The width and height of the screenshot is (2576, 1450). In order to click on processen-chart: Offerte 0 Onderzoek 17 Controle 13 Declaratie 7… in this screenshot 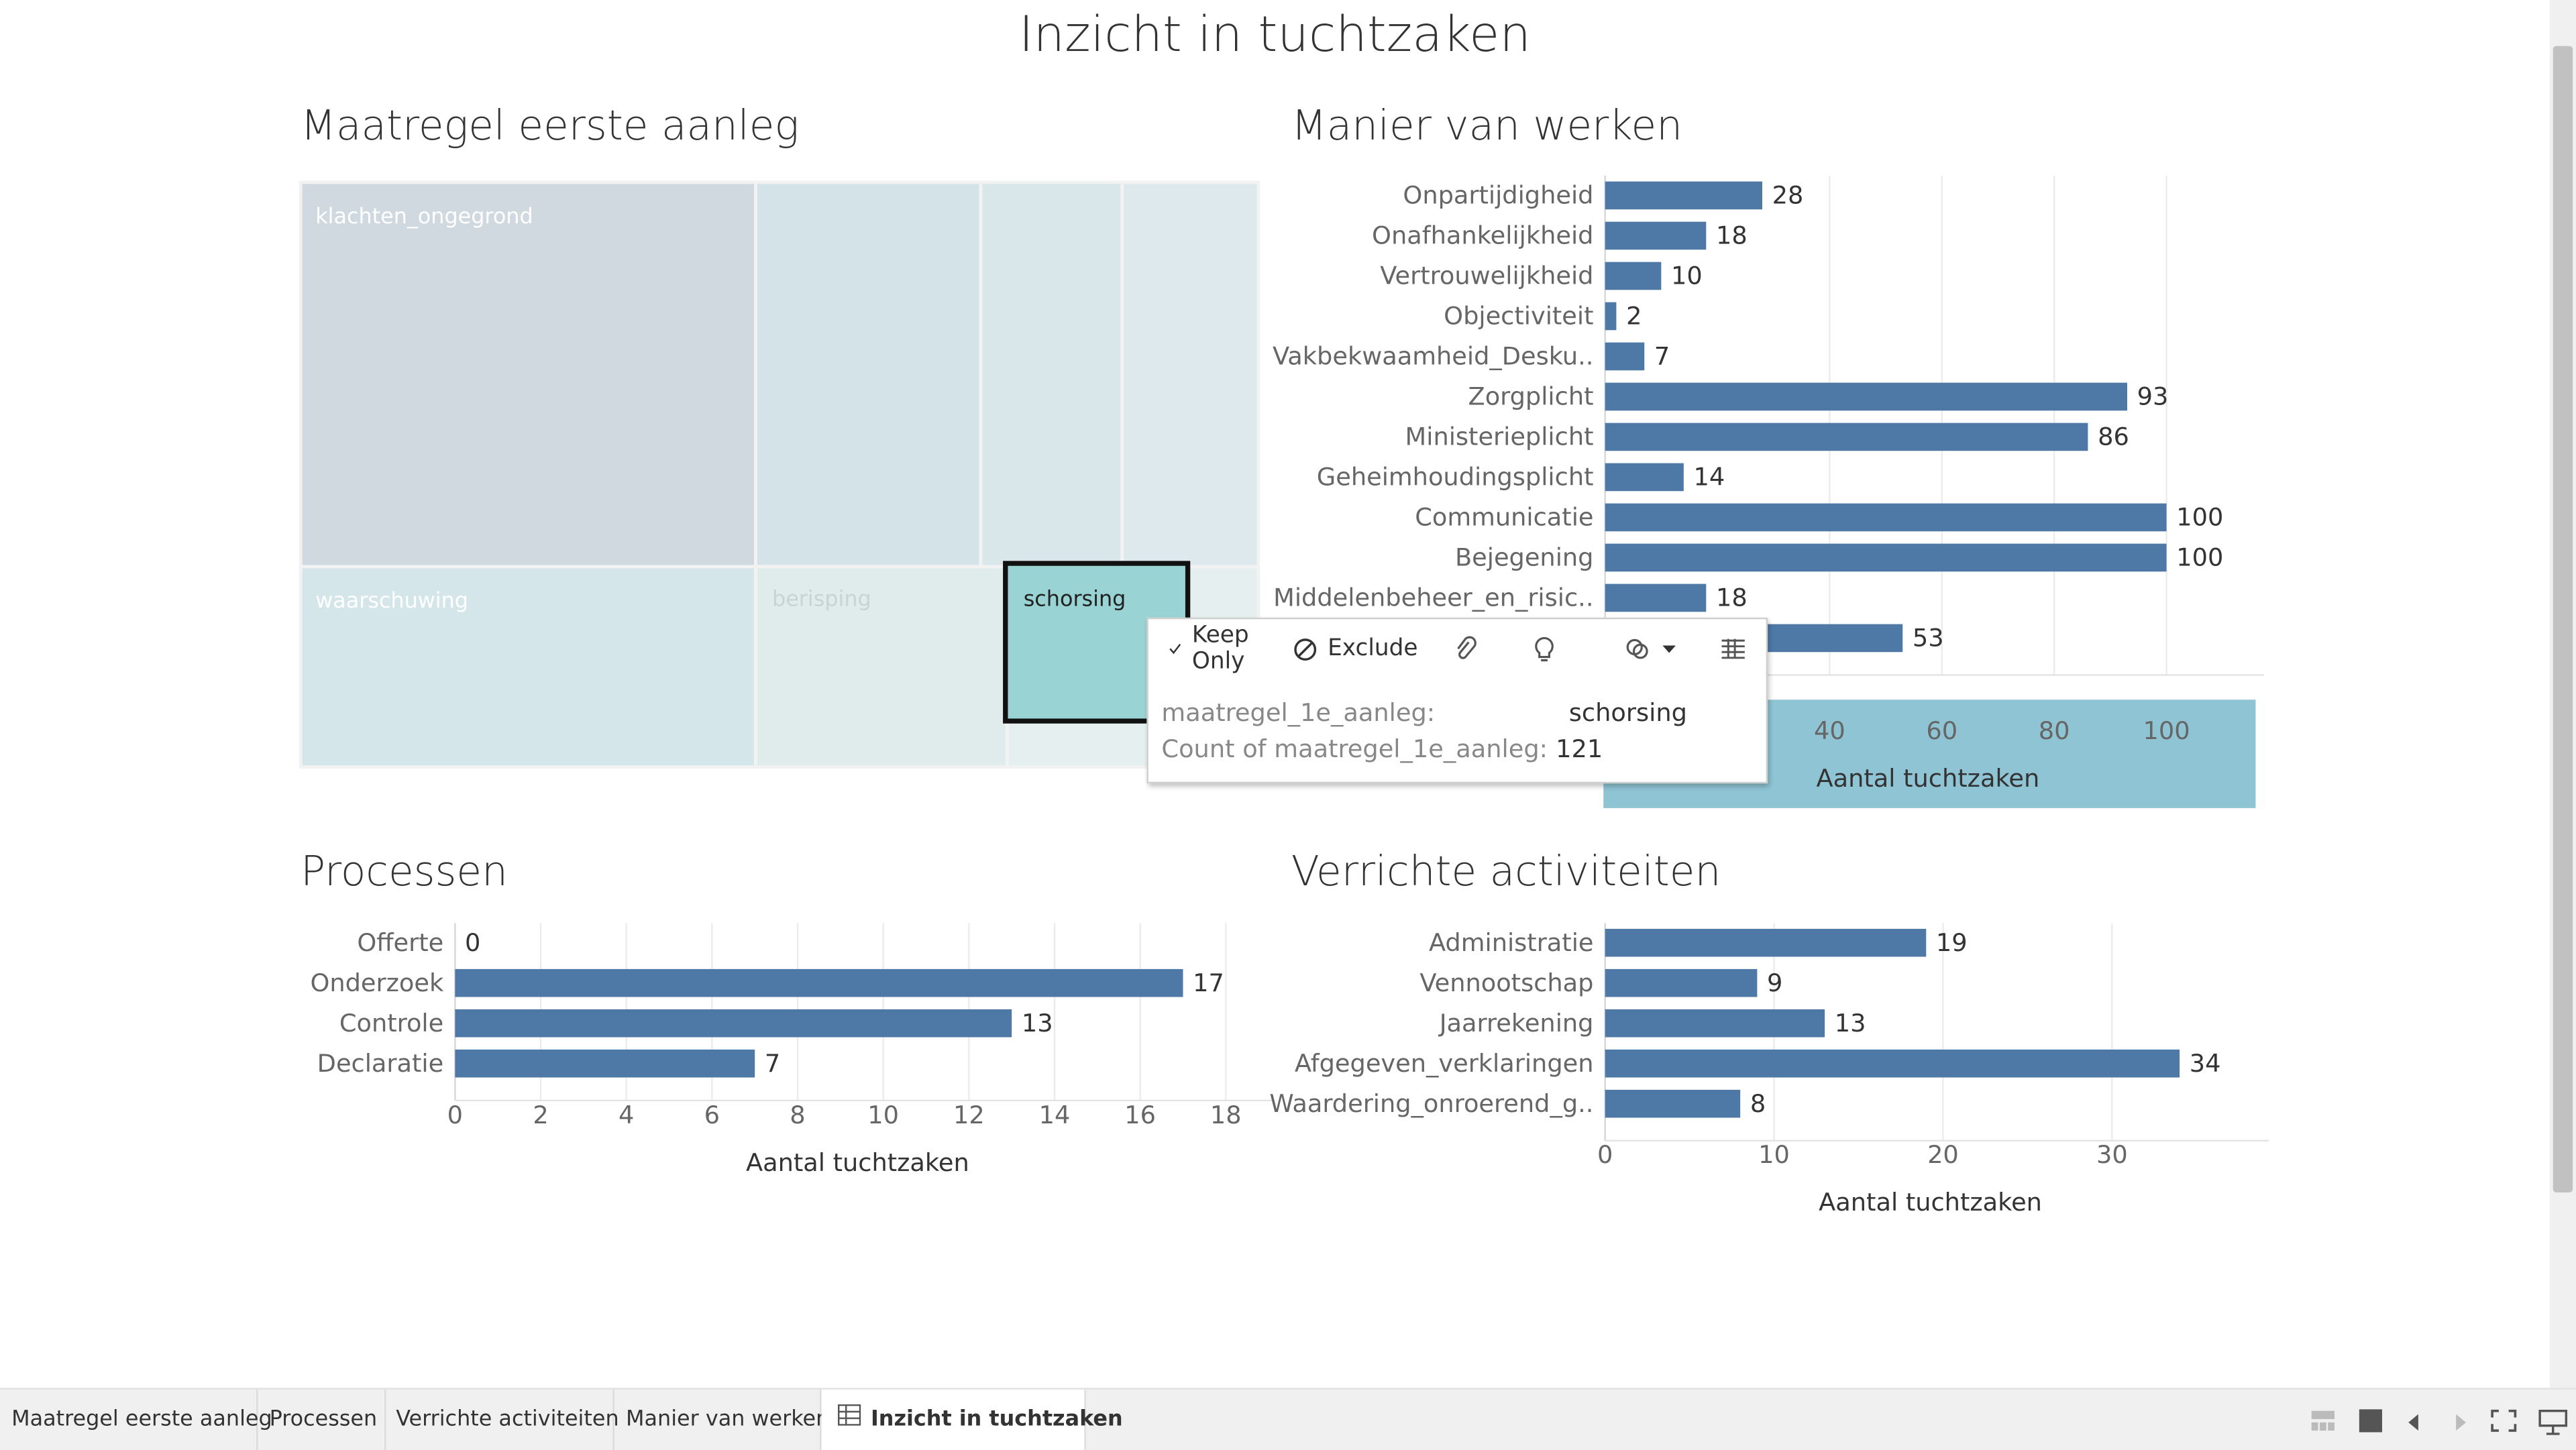, I will do `click(791, 1050)`.